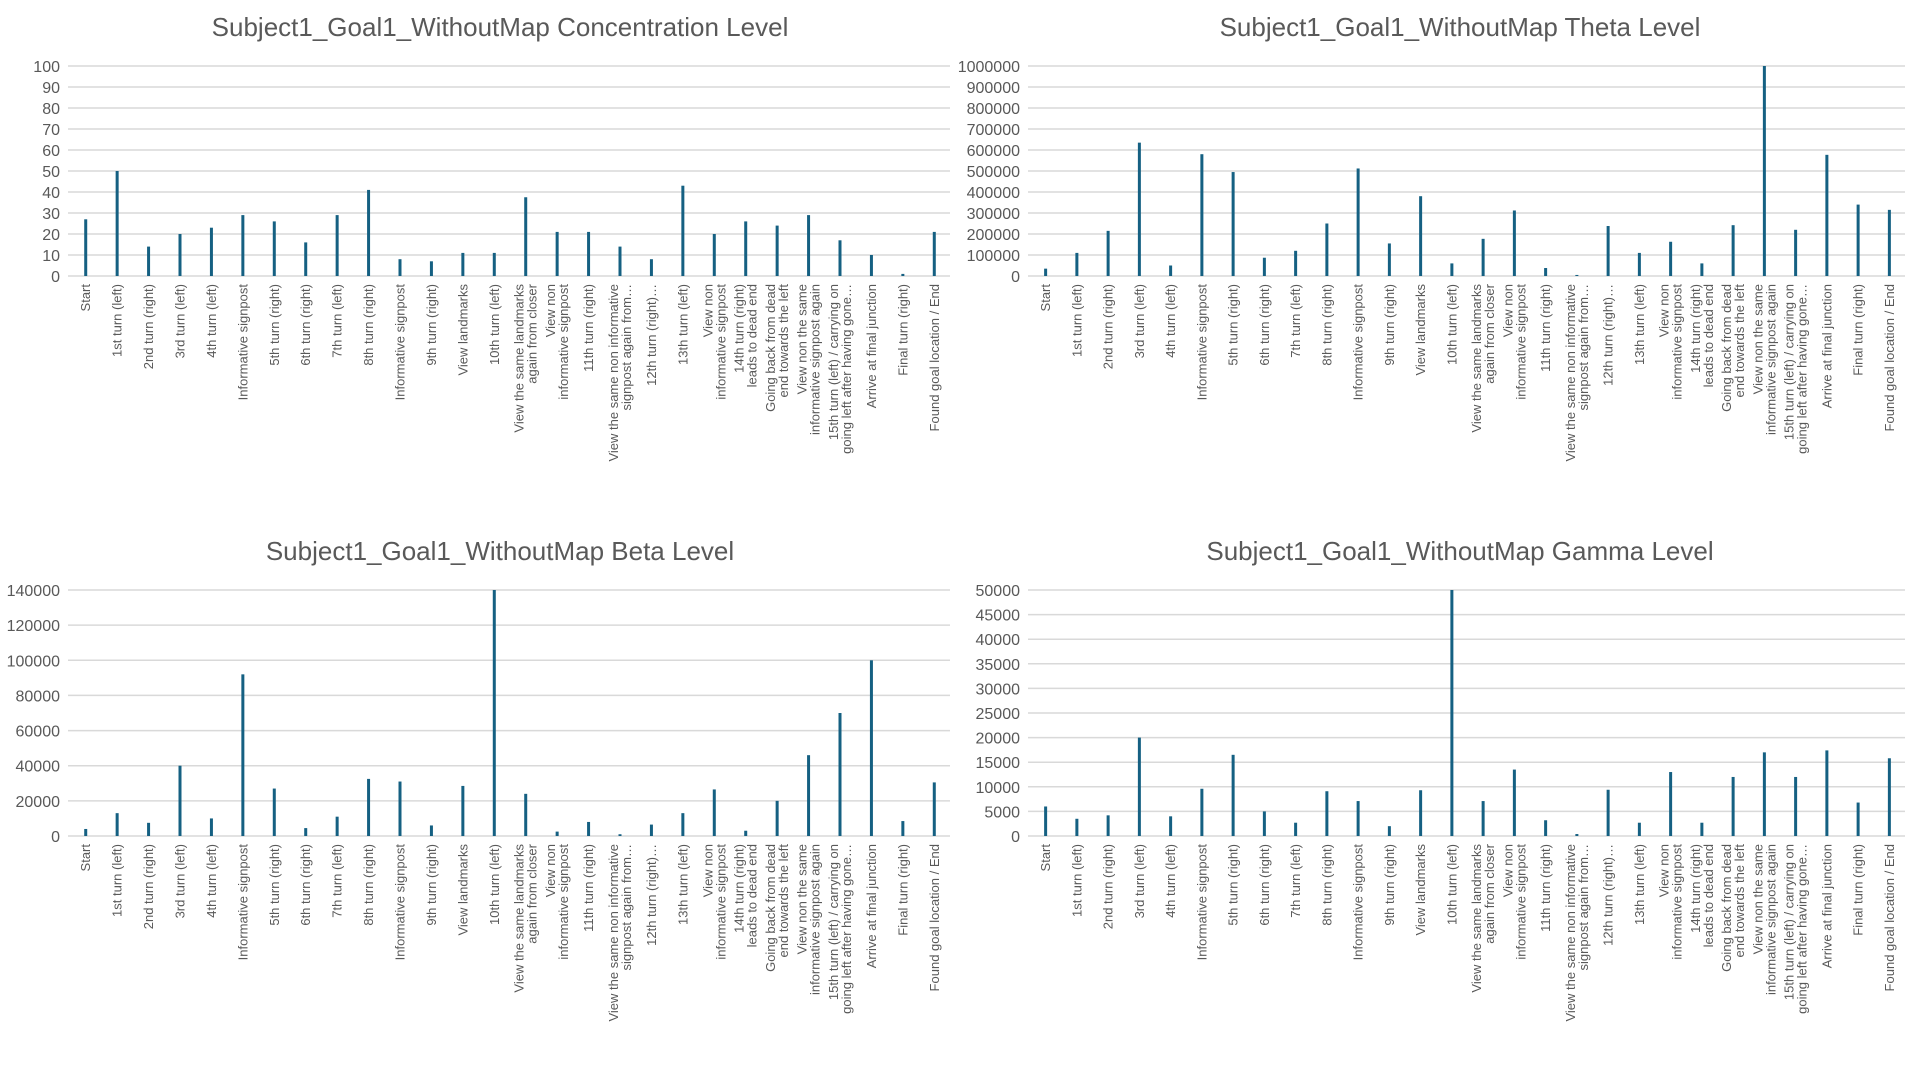 This screenshot has width=1920, height=1080. Describe the element at coordinates (998, 788) in the screenshot. I see `y-tick-label: 10000` at that location.